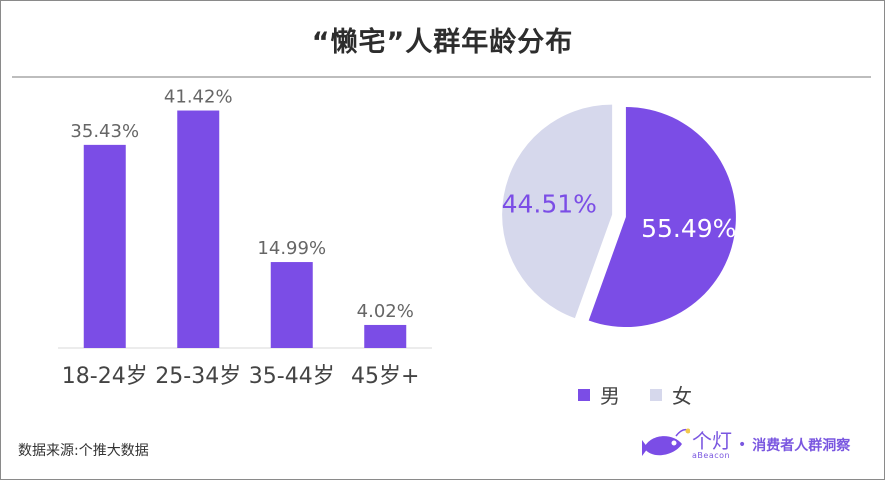 The width and height of the screenshot is (885, 480). What do you see at coordinates (291, 248) in the screenshot?
I see `bar-value-label-3: 14.99%` at bounding box center [291, 248].